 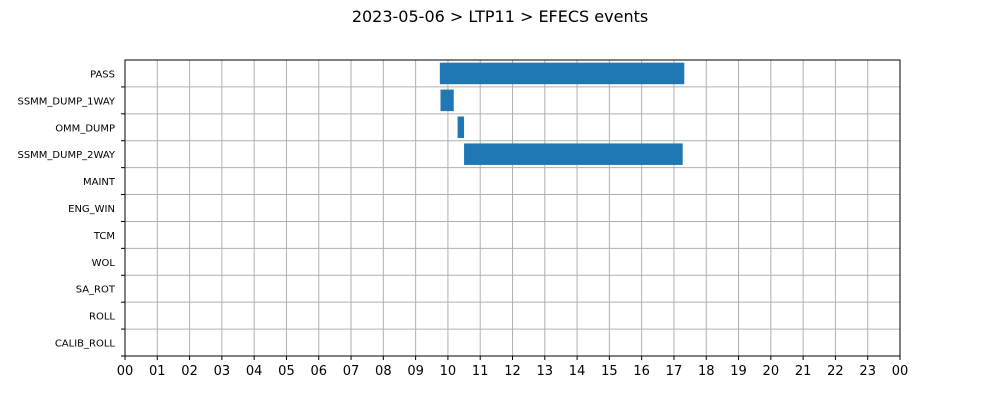 I want to click on x-tick-label: 13, so click(x=545, y=371).